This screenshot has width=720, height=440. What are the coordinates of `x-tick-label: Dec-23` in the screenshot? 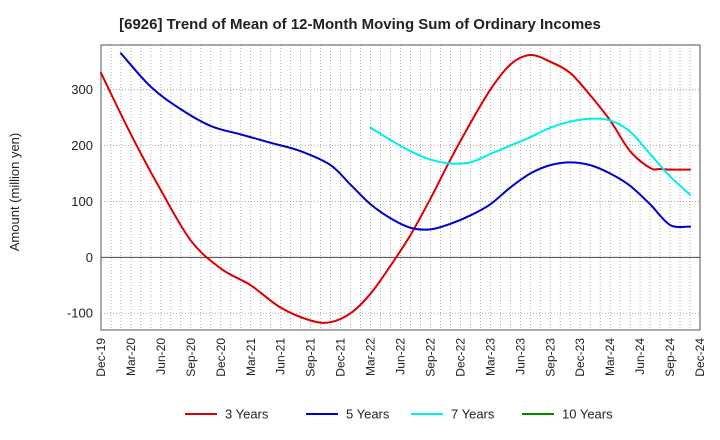 It's located at (580, 357).